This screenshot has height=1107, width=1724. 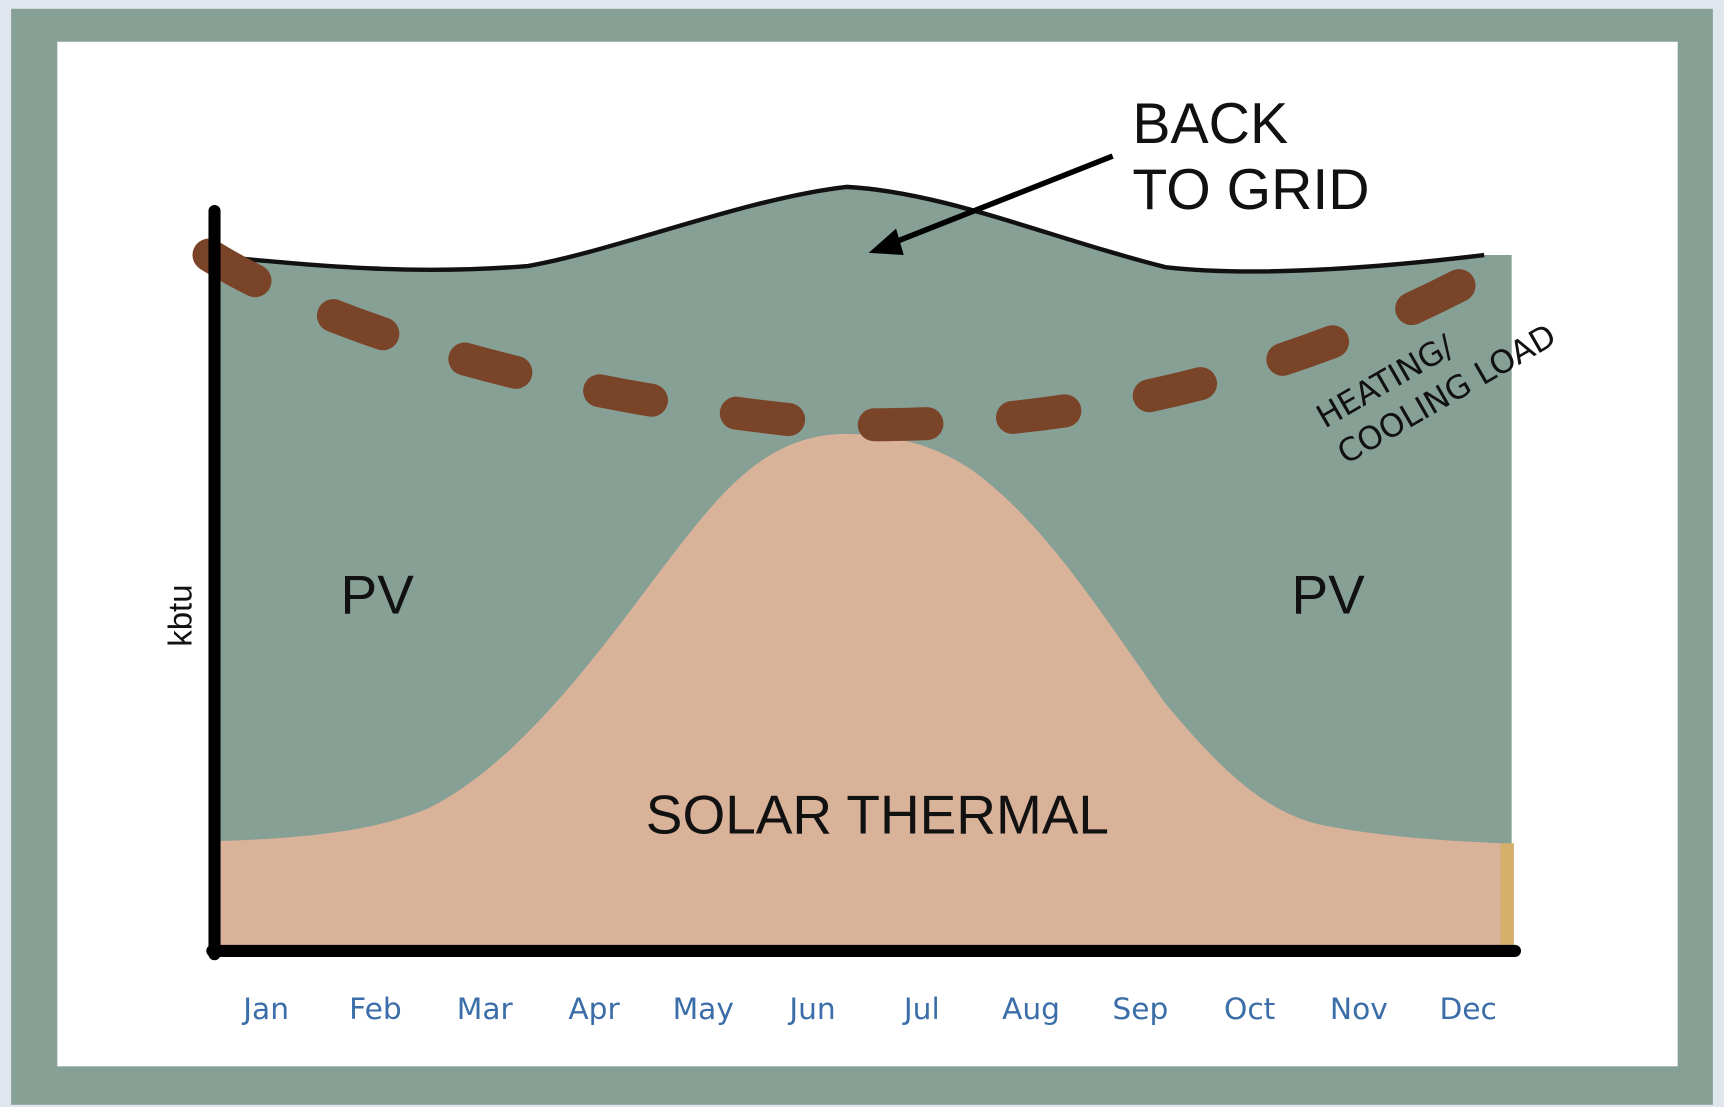 What do you see at coordinates (1467, 1008) in the screenshot?
I see `month-label: Dec` at bounding box center [1467, 1008].